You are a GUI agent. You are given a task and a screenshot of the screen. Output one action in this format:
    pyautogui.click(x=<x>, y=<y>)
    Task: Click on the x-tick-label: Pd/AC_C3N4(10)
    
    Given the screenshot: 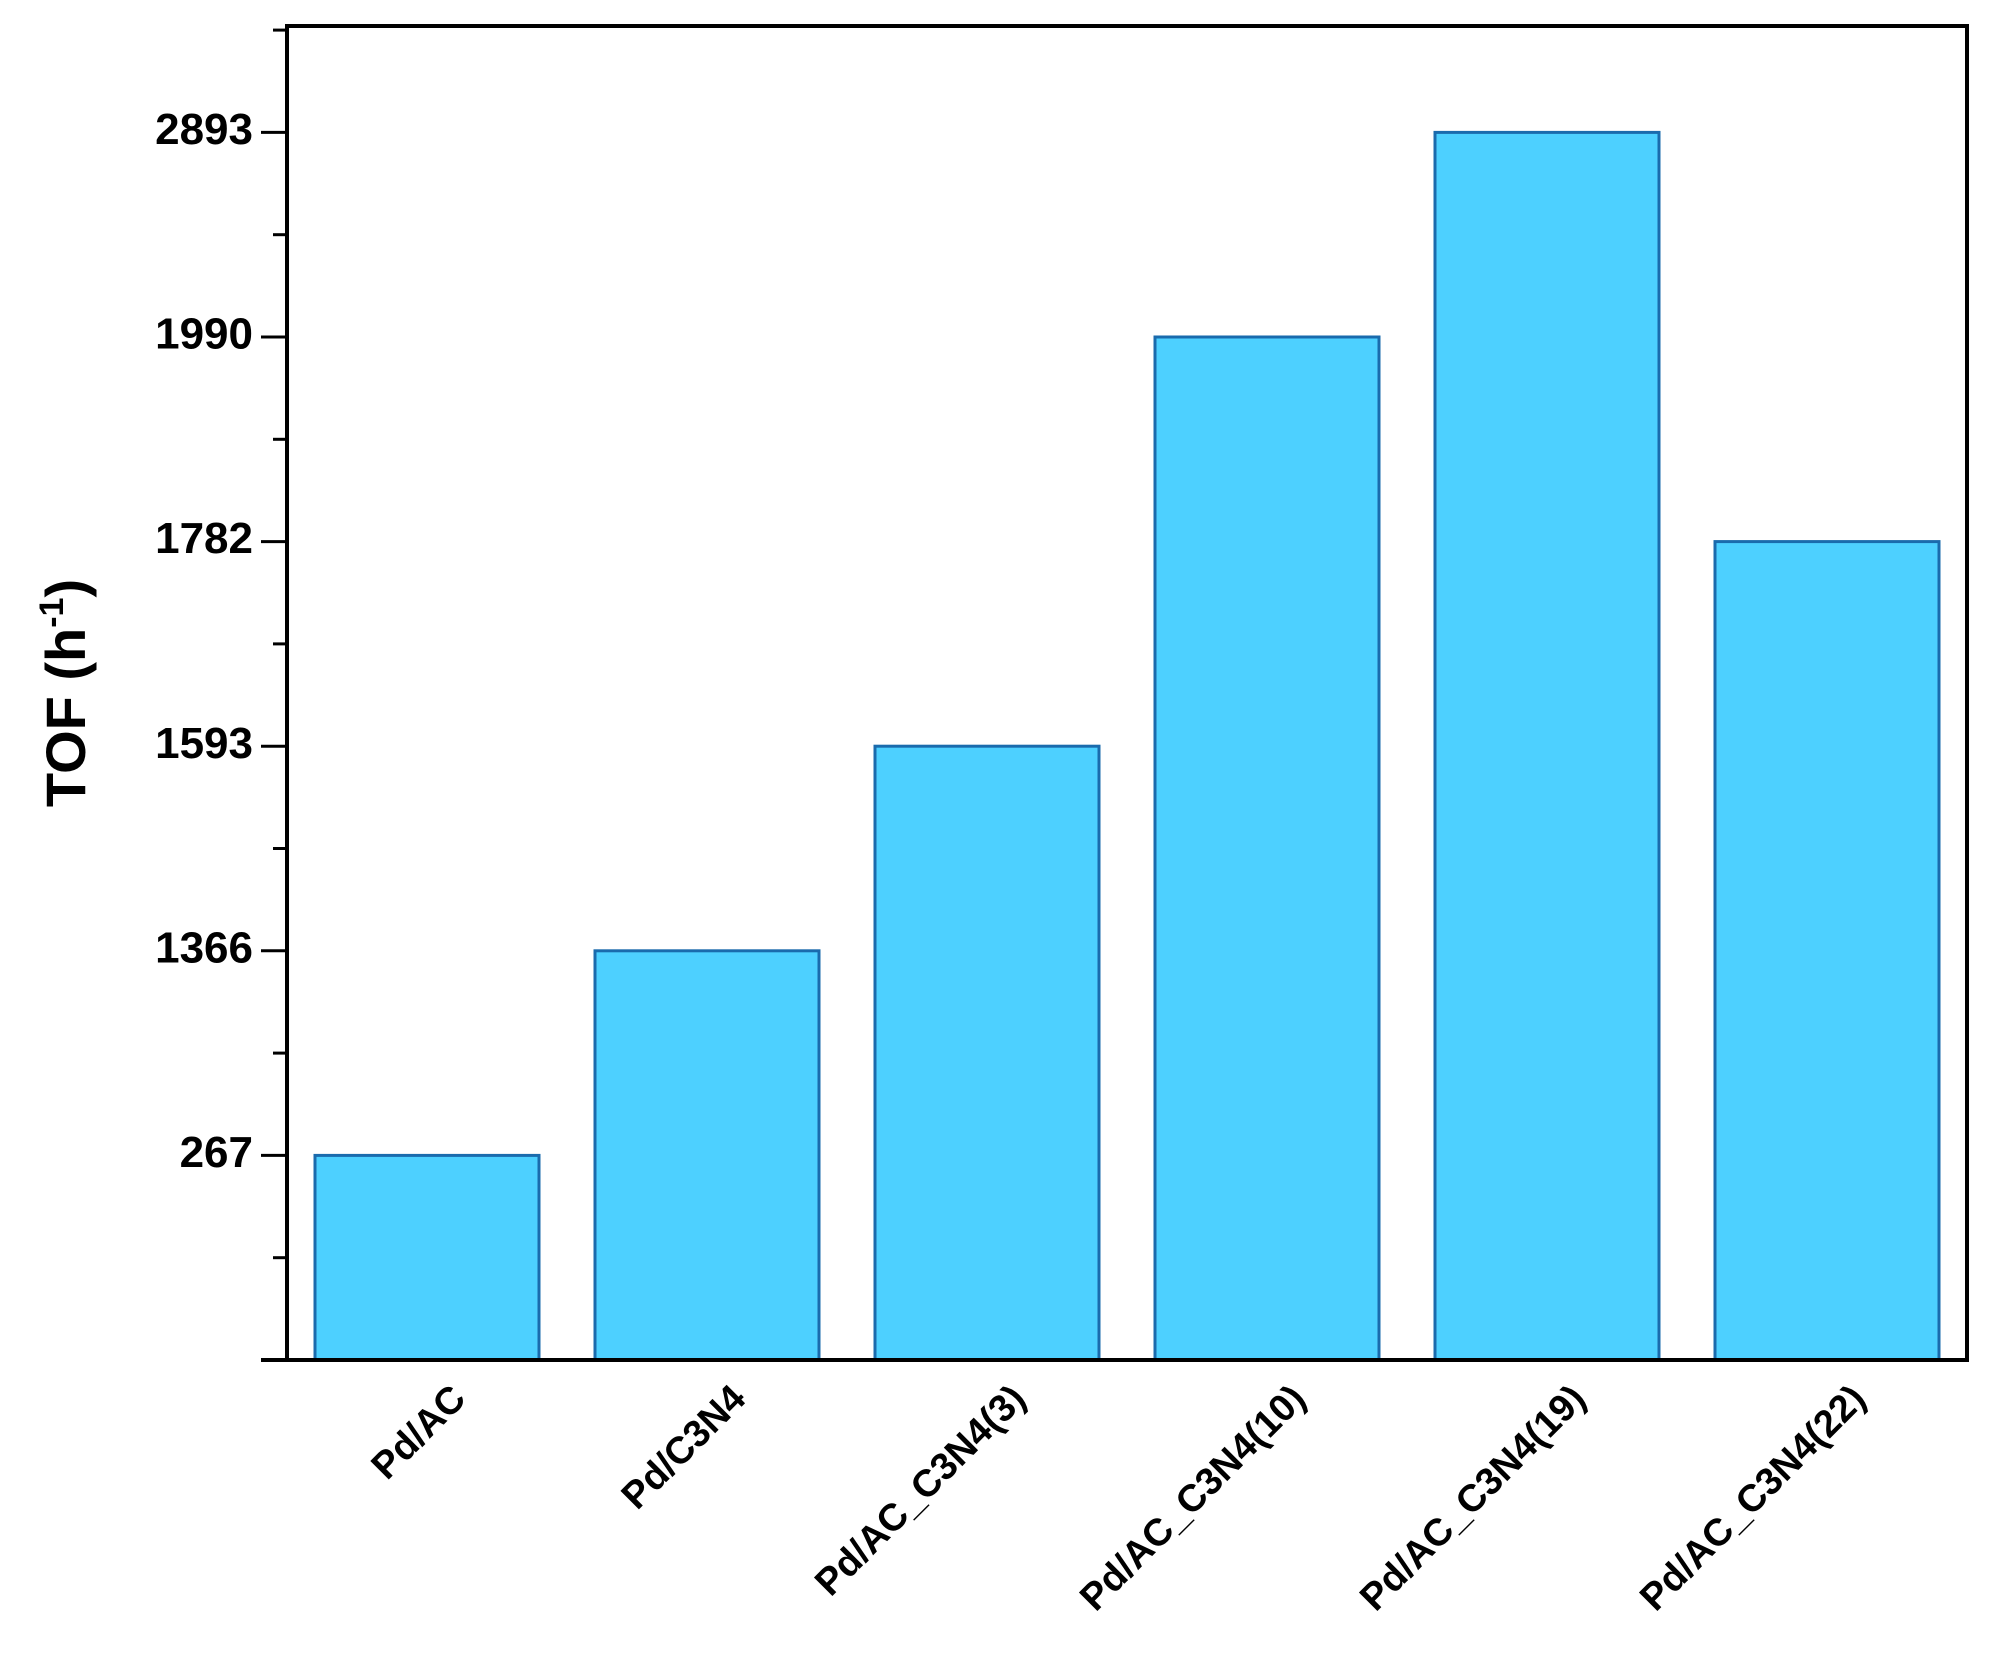 What is the action you would take?
    pyautogui.click(x=1193, y=1498)
    